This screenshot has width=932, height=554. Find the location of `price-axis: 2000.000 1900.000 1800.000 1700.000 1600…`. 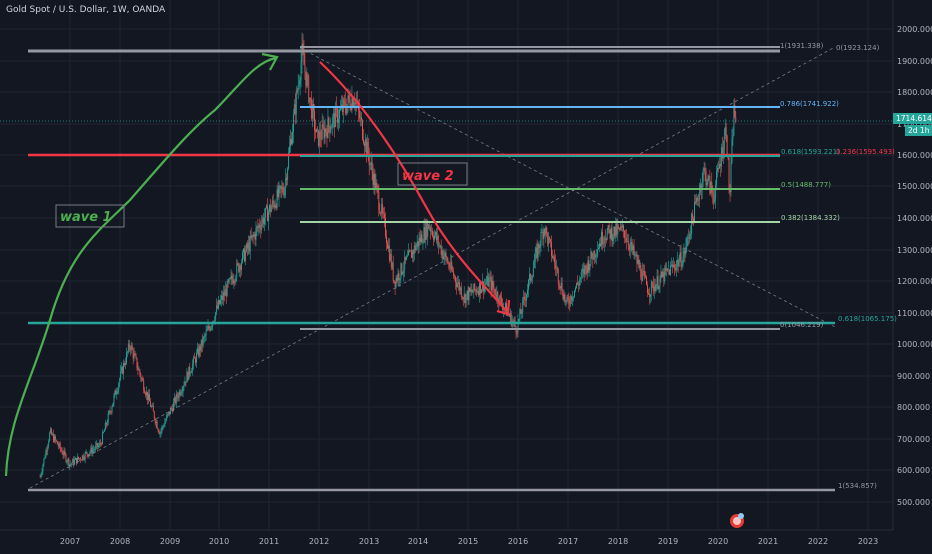

price-axis: 2000.000 1900.000 1800.000 1700.000 1600… is located at coordinates (914, 266).